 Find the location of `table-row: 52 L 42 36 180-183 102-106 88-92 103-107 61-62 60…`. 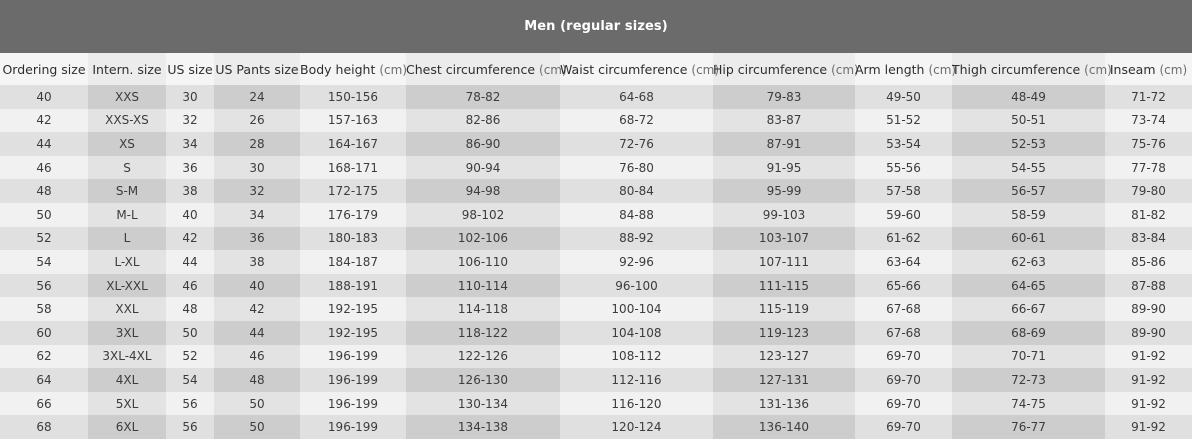

table-row: 52 L 42 36 180-183 102-106 88-92 103-107 61-62 60… is located at coordinates (596, 238).